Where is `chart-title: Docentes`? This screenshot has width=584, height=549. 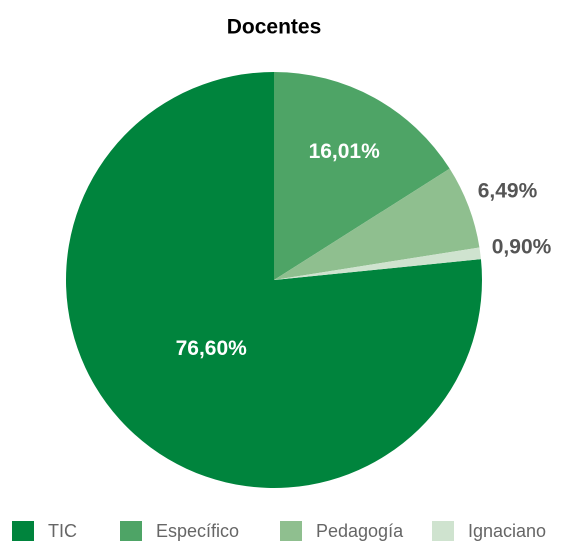
chart-title: Docentes is located at coordinates (274, 27).